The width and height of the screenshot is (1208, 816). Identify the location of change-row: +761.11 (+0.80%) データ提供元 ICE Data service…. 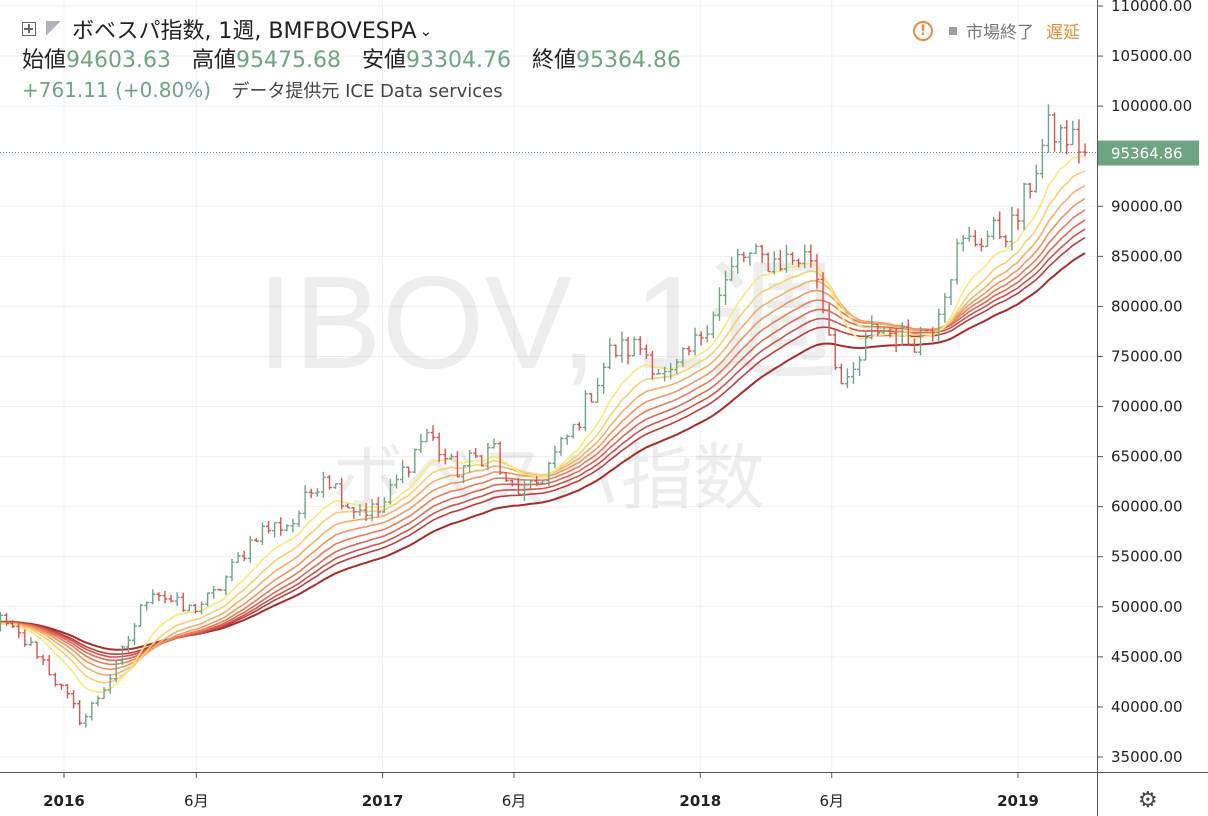
(351, 90).